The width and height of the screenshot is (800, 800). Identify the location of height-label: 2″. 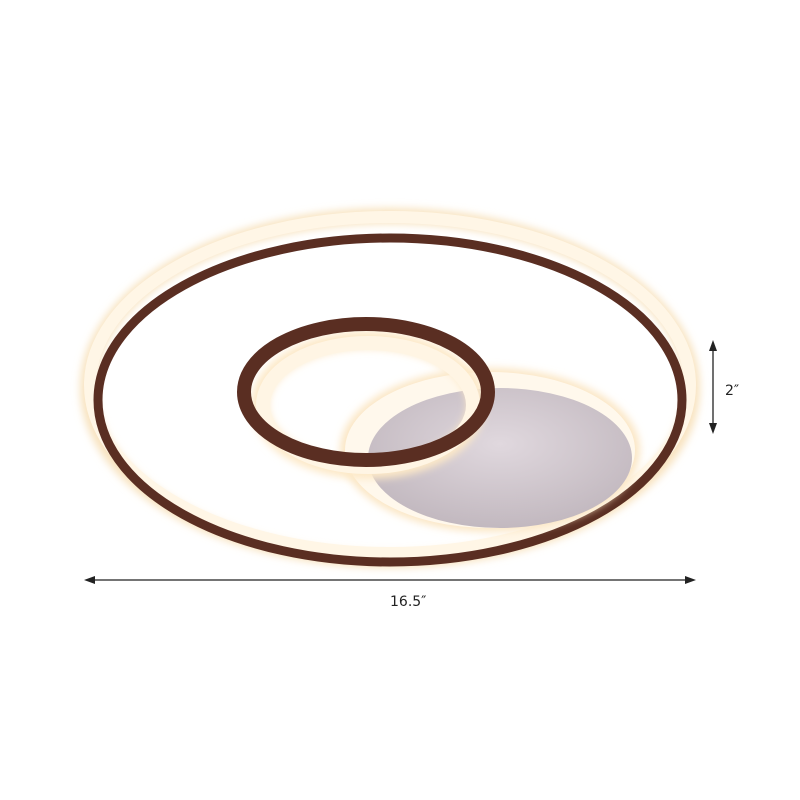
(732, 391).